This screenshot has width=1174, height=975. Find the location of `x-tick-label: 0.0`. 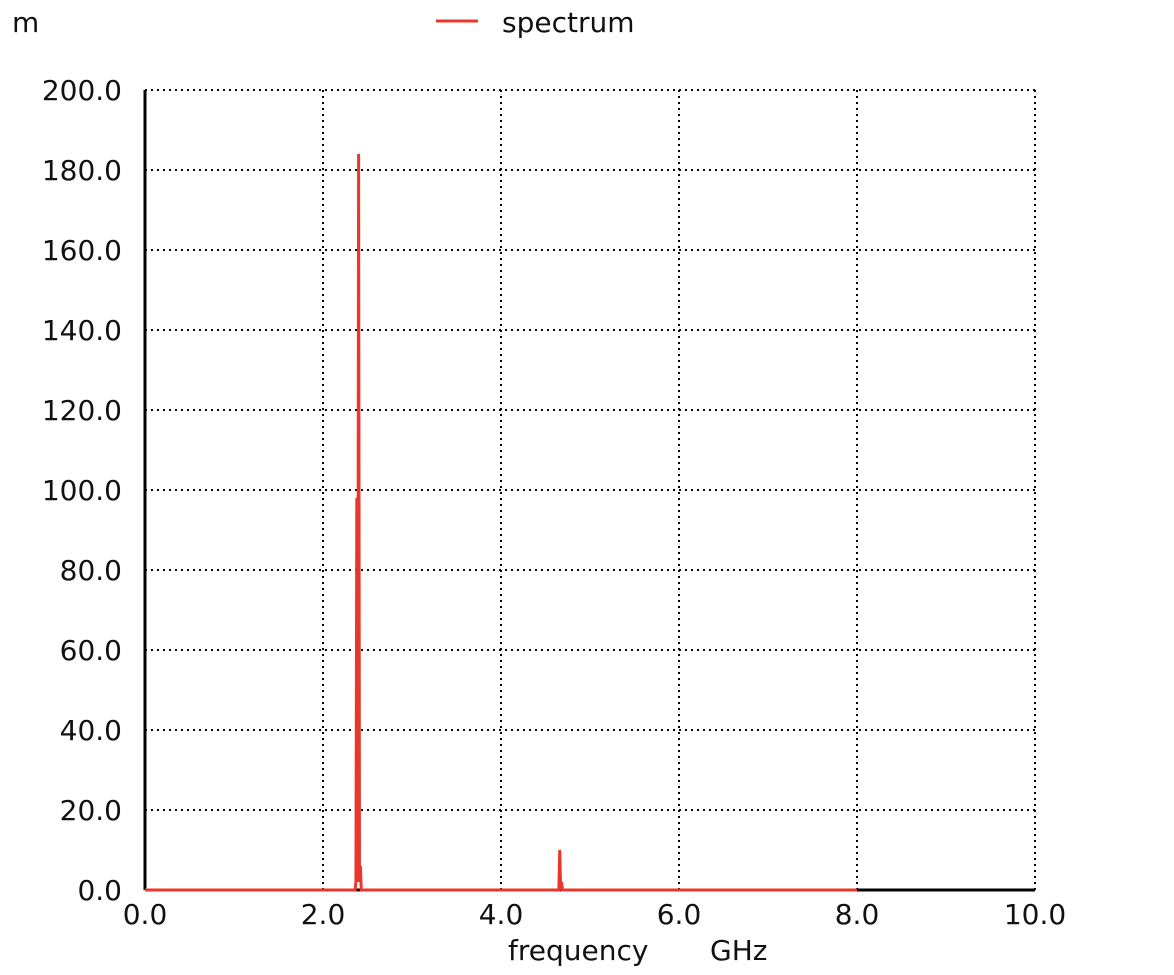

x-tick-label: 0.0 is located at coordinates (145, 914).